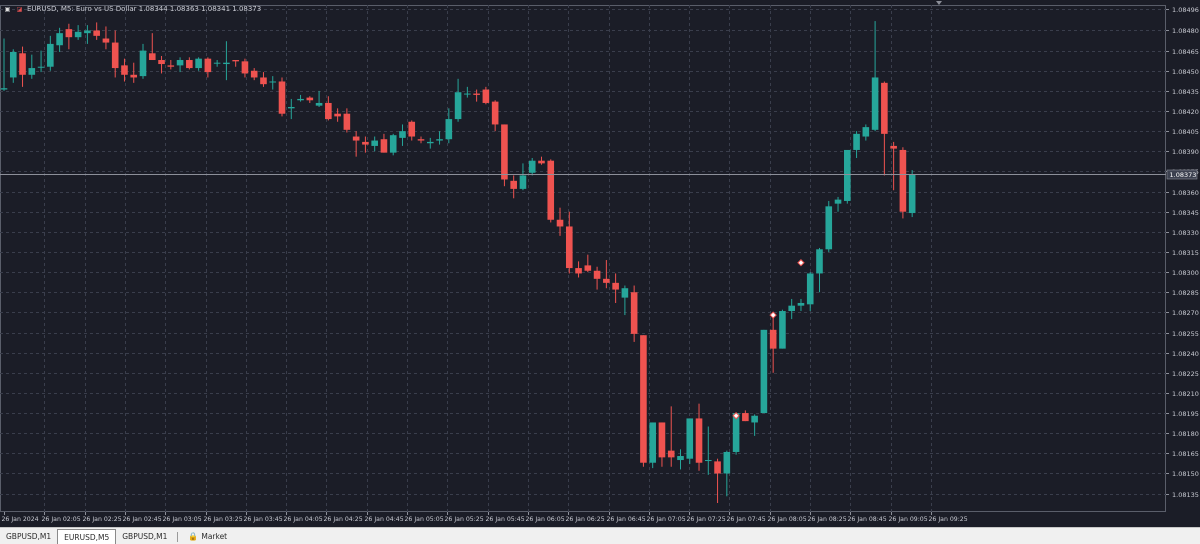 Image resolution: width=1200 pixels, height=544 pixels. What do you see at coordinates (7, 9) in the screenshot?
I see `chart-window-icon: ▣` at bounding box center [7, 9].